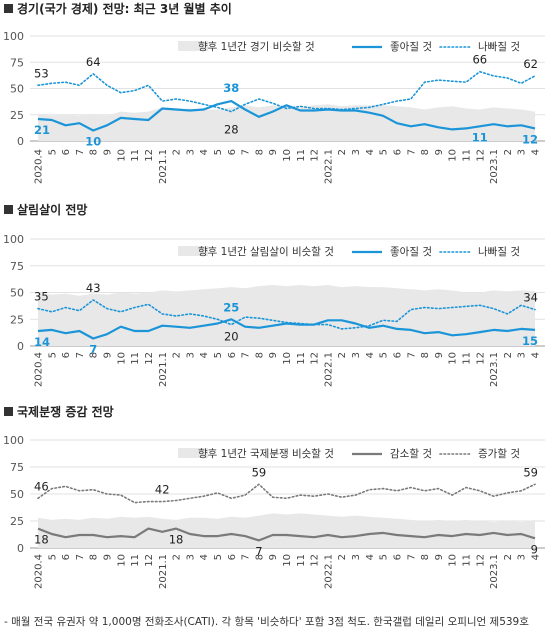 This screenshot has width=556, height=636. Describe the element at coordinates (530, 341) in the screenshot. I see `data-label: 15` at that location.